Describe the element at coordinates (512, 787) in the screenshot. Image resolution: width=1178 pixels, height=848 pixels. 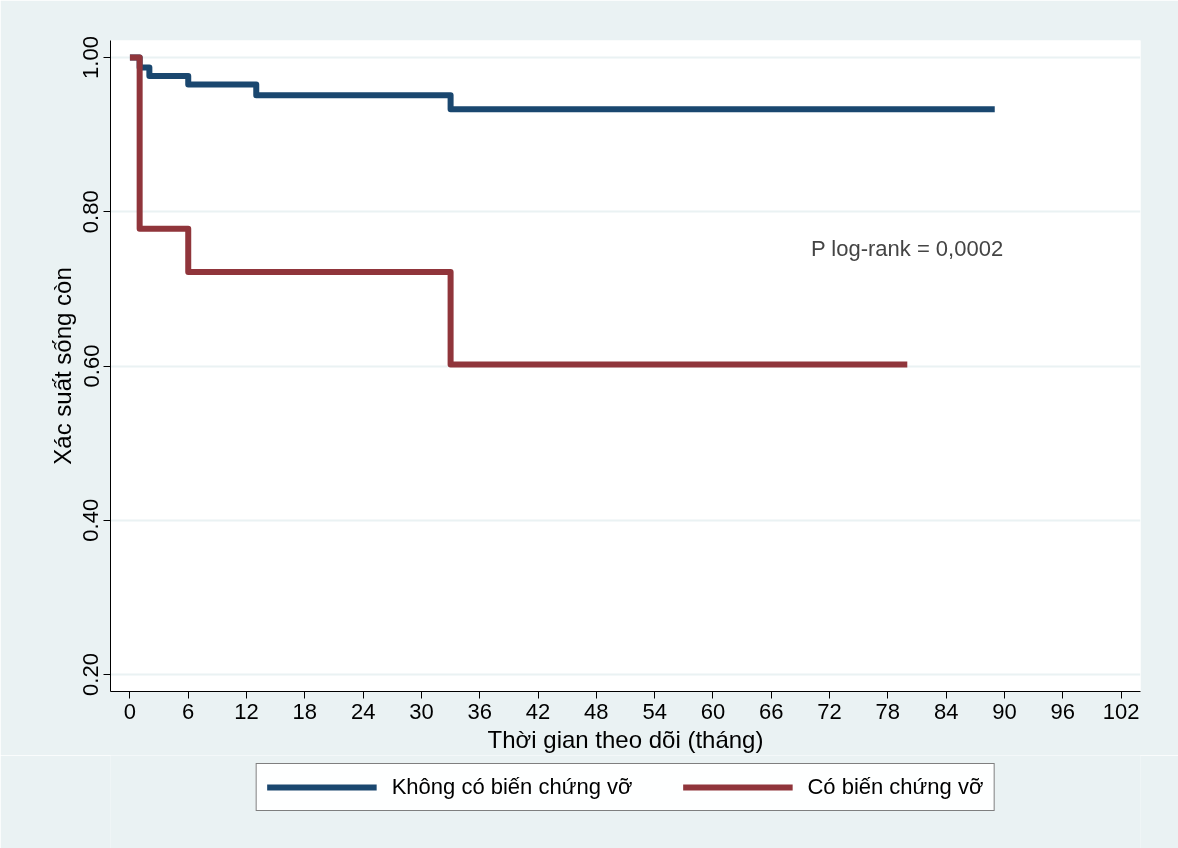
I see `legend-label: Không có biến chứng vỡ` at that location.